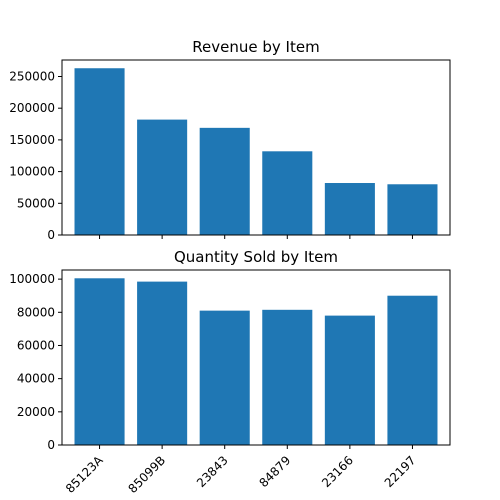 This screenshot has height=500, width=500. What do you see at coordinates (32, 140) in the screenshot?
I see `revenue-y-tick-label: 150000` at bounding box center [32, 140].